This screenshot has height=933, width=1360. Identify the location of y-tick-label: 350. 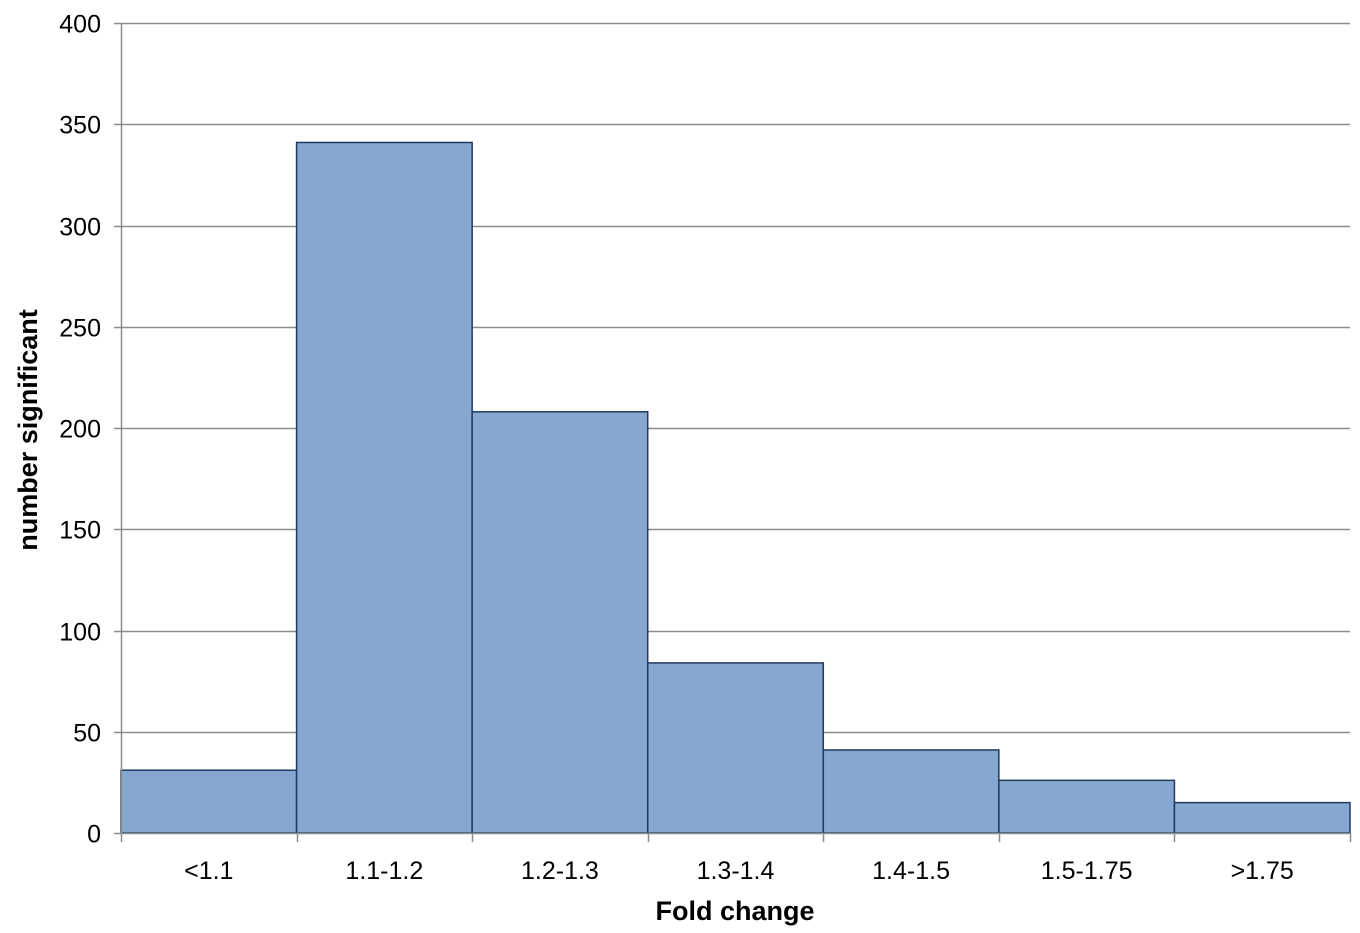
(80, 126).